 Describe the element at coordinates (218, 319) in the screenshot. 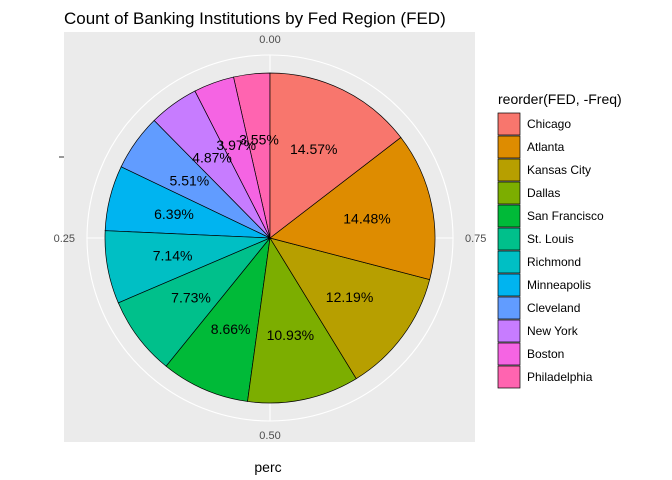

I see `pie-slice-san-francisco` at that location.